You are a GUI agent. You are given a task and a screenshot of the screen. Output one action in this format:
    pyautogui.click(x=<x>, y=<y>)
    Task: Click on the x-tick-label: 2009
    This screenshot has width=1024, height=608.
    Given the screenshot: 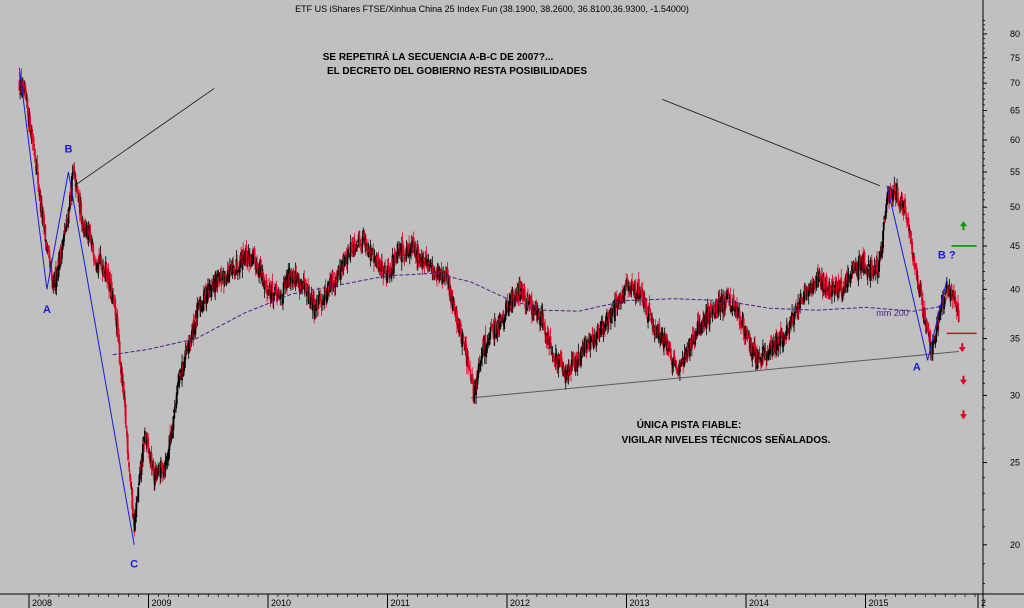 What is the action you would take?
    pyautogui.click(x=162, y=603)
    